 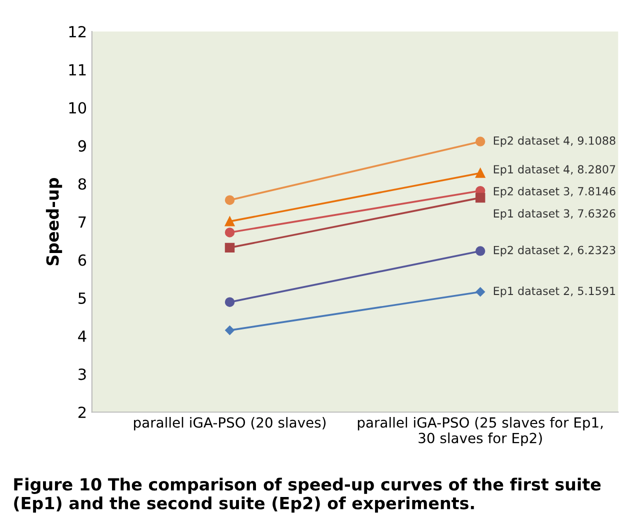 I want to click on caption: Figure 10 The comparison of speed-up curves of the first suite (Ep1) and the second suite (Ep2) of experiments., so click(x=307, y=495).